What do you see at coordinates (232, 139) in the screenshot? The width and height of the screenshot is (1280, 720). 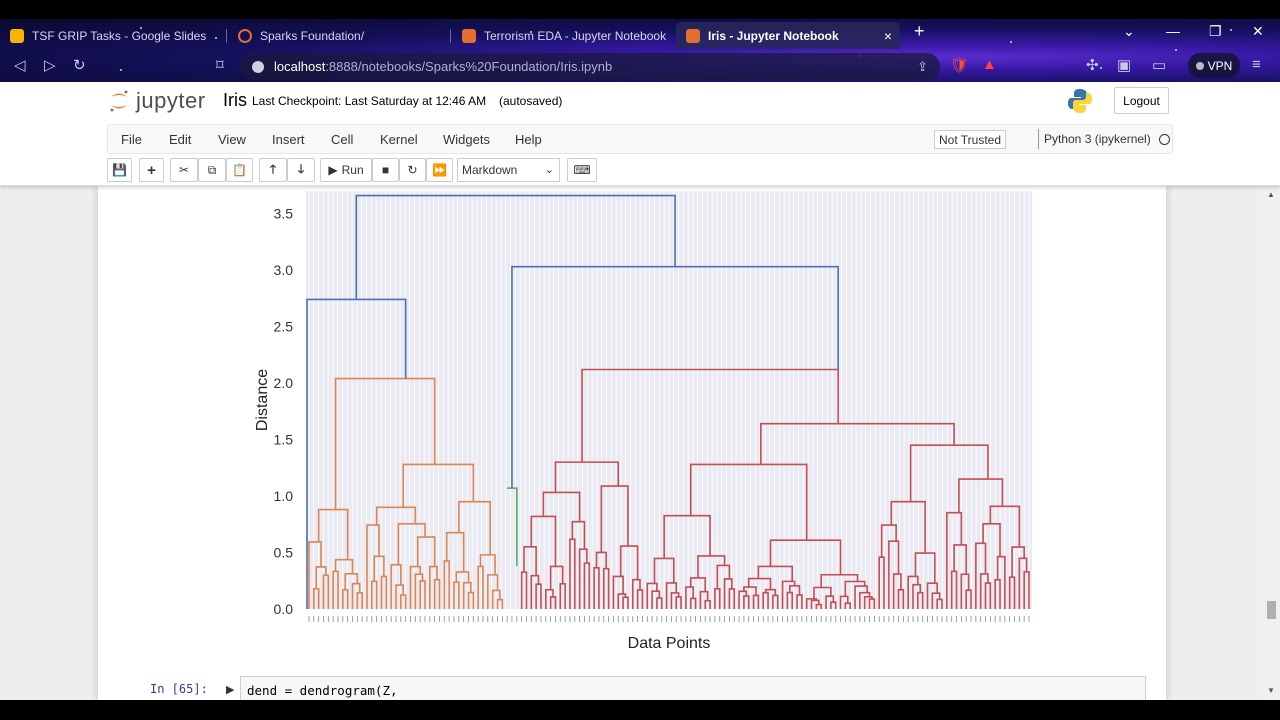 I see `menu-view: View` at bounding box center [232, 139].